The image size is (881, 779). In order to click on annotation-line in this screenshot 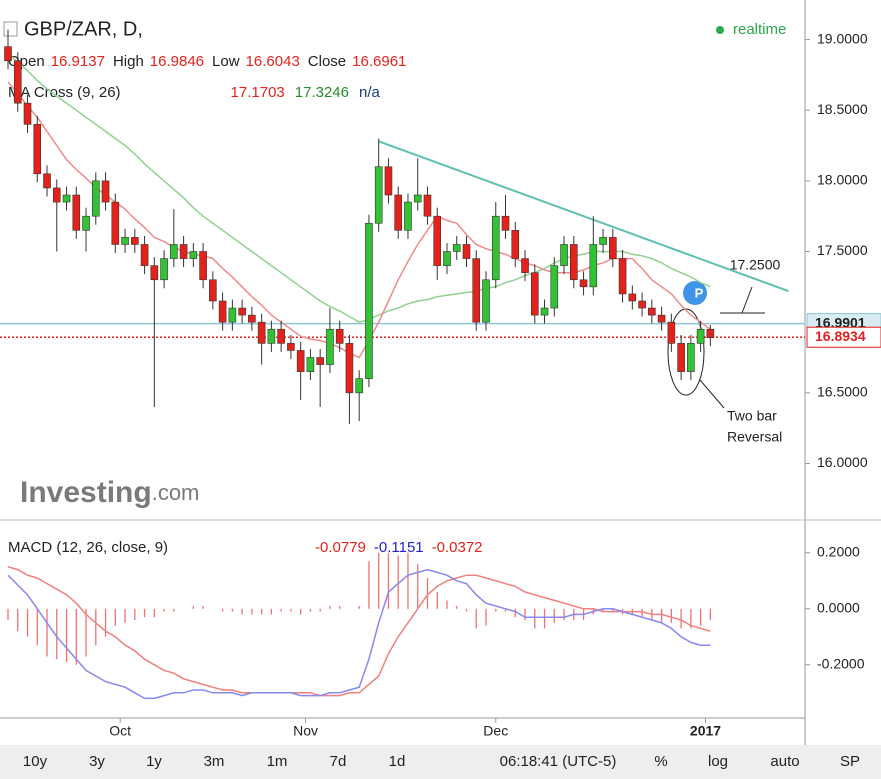, I will do `click(747, 300)`.